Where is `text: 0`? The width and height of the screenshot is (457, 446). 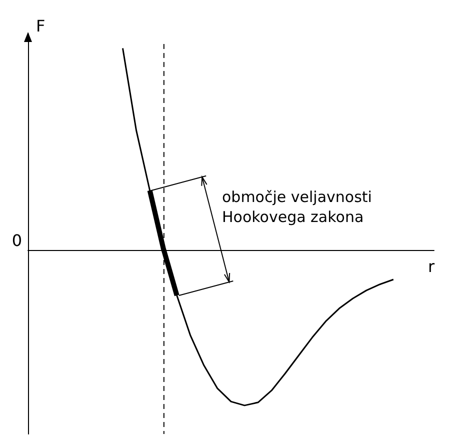 text: 0 is located at coordinates (17, 240).